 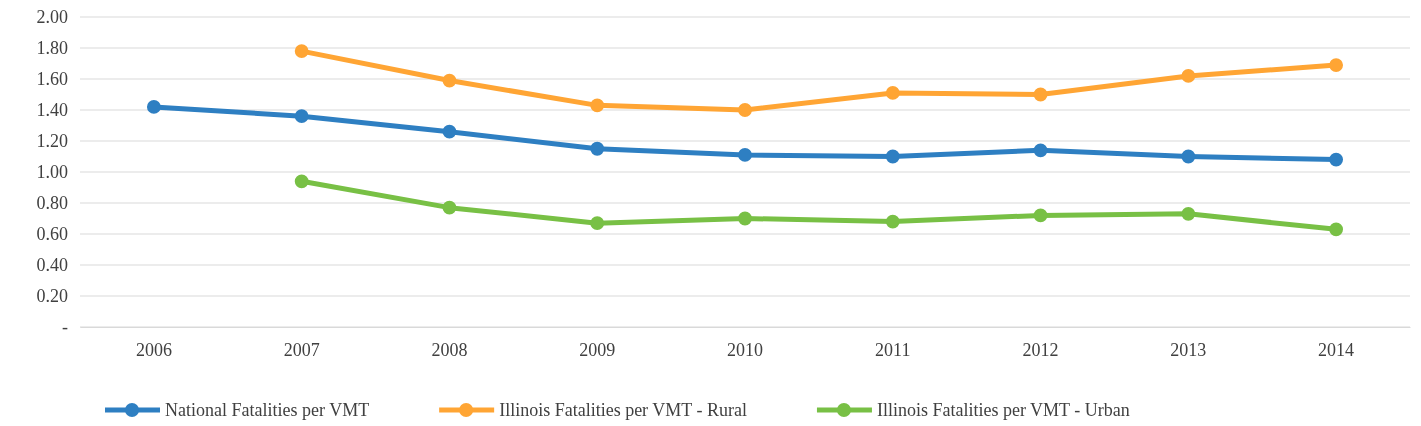 I want to click on x-tick-label: 2010, so click(x=745, y=349).